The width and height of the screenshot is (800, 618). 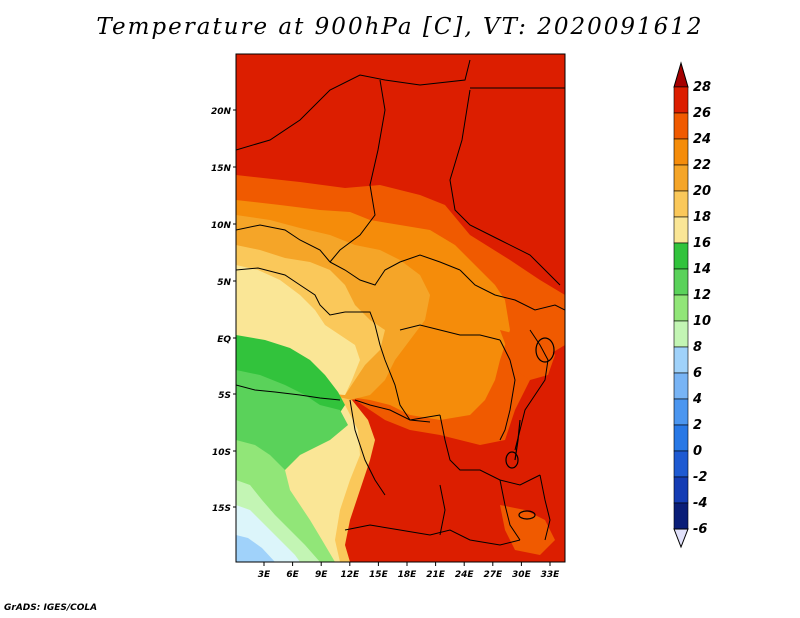 What do you see at coordinates (379, 575) in the screenshot?
I see `lon-label: 15E` at bounding box center [379, 575].